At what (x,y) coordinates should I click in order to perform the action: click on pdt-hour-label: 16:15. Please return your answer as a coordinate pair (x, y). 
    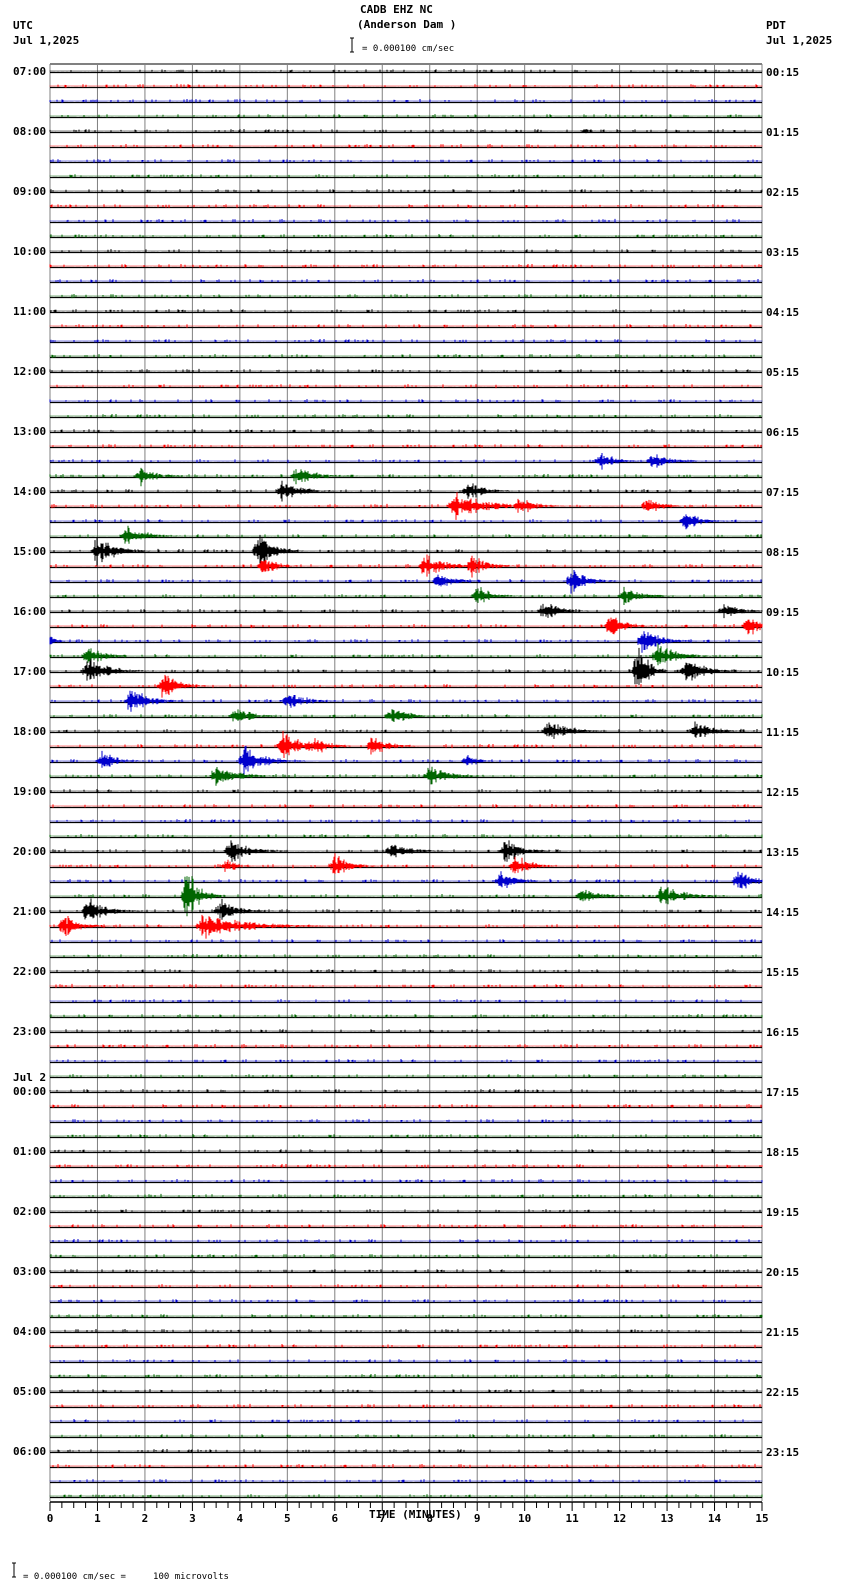
    Looking at the image, I should click on (783, 1032).